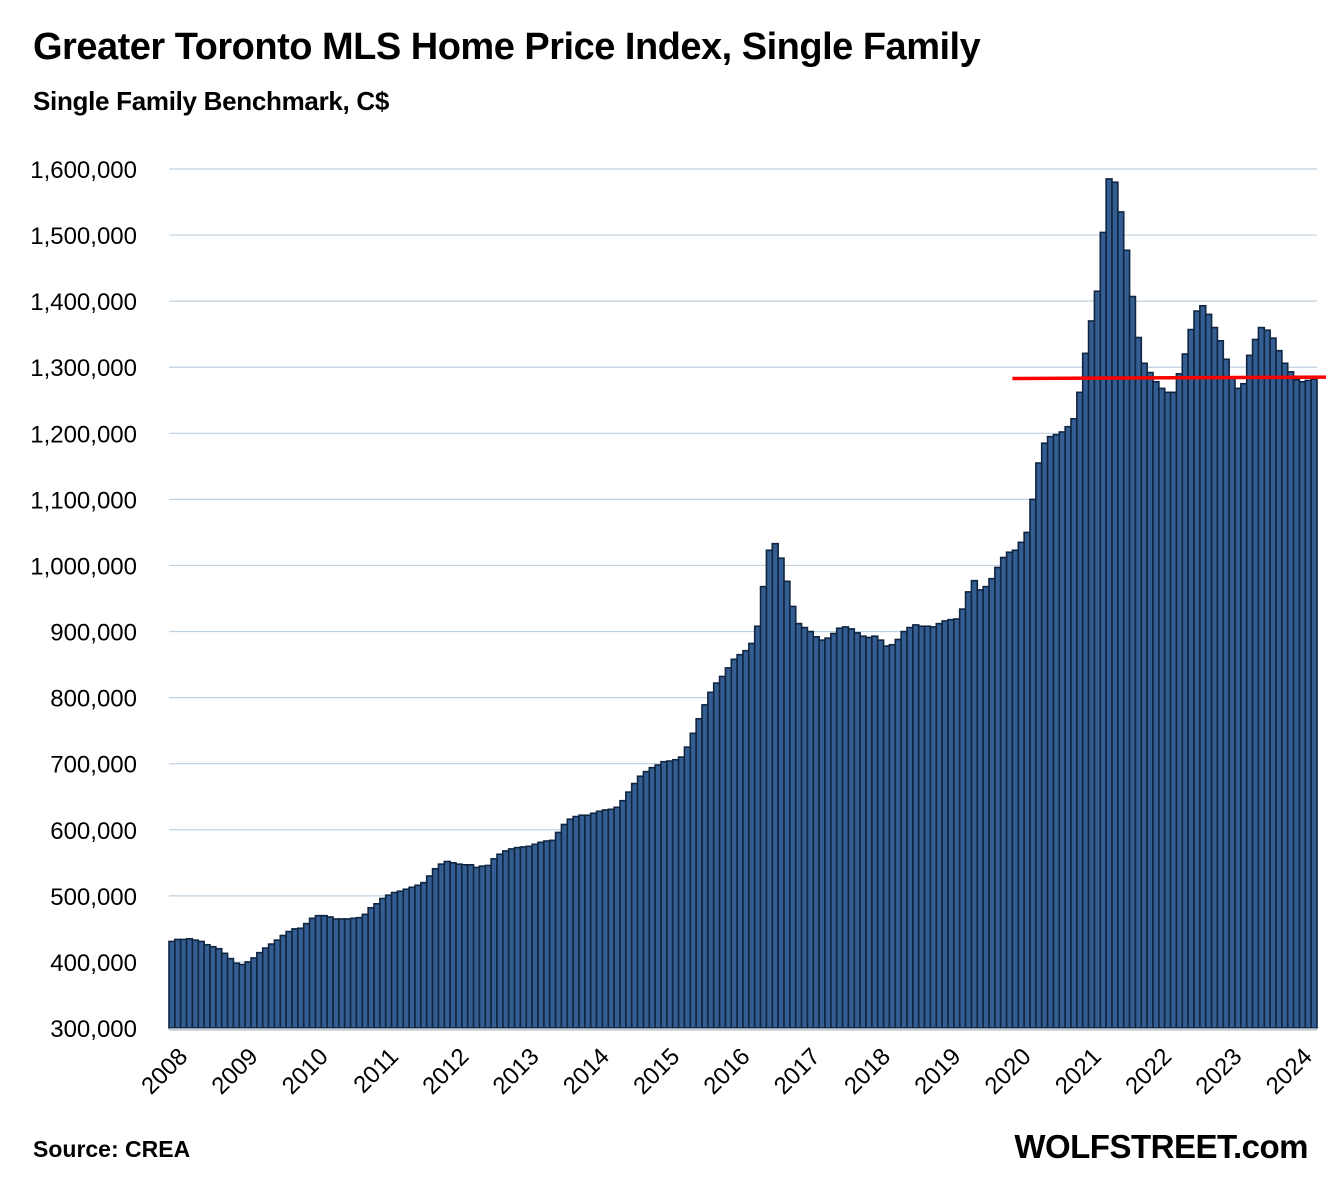 The width and height of the screenshot is (1326, 1189). What do you see at coordinates (83, 566) in the screenshot?
I see `y-tick-label: 1,000,000` at bounding box center [83, 566].